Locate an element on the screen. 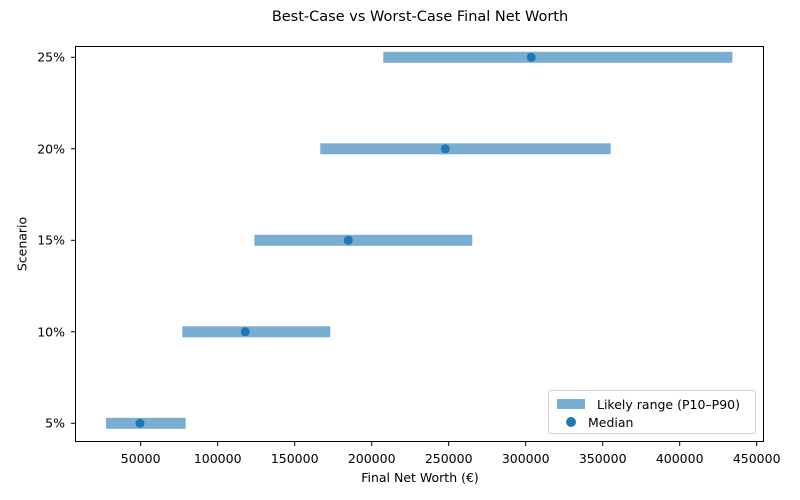  x-tick-label: 50000 is located at coordinates (140, 458).